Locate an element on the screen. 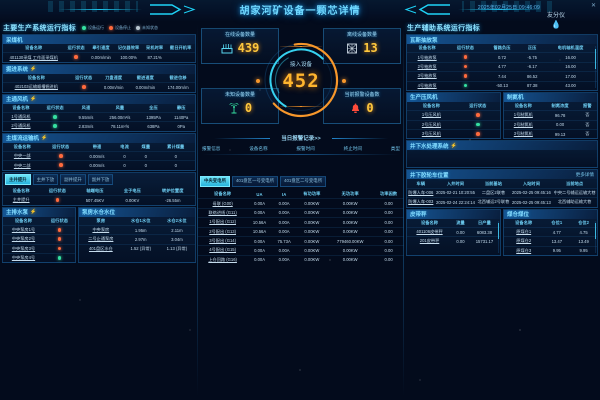  table-row: 中央泵房4号 is located at coordinates (39, 258).